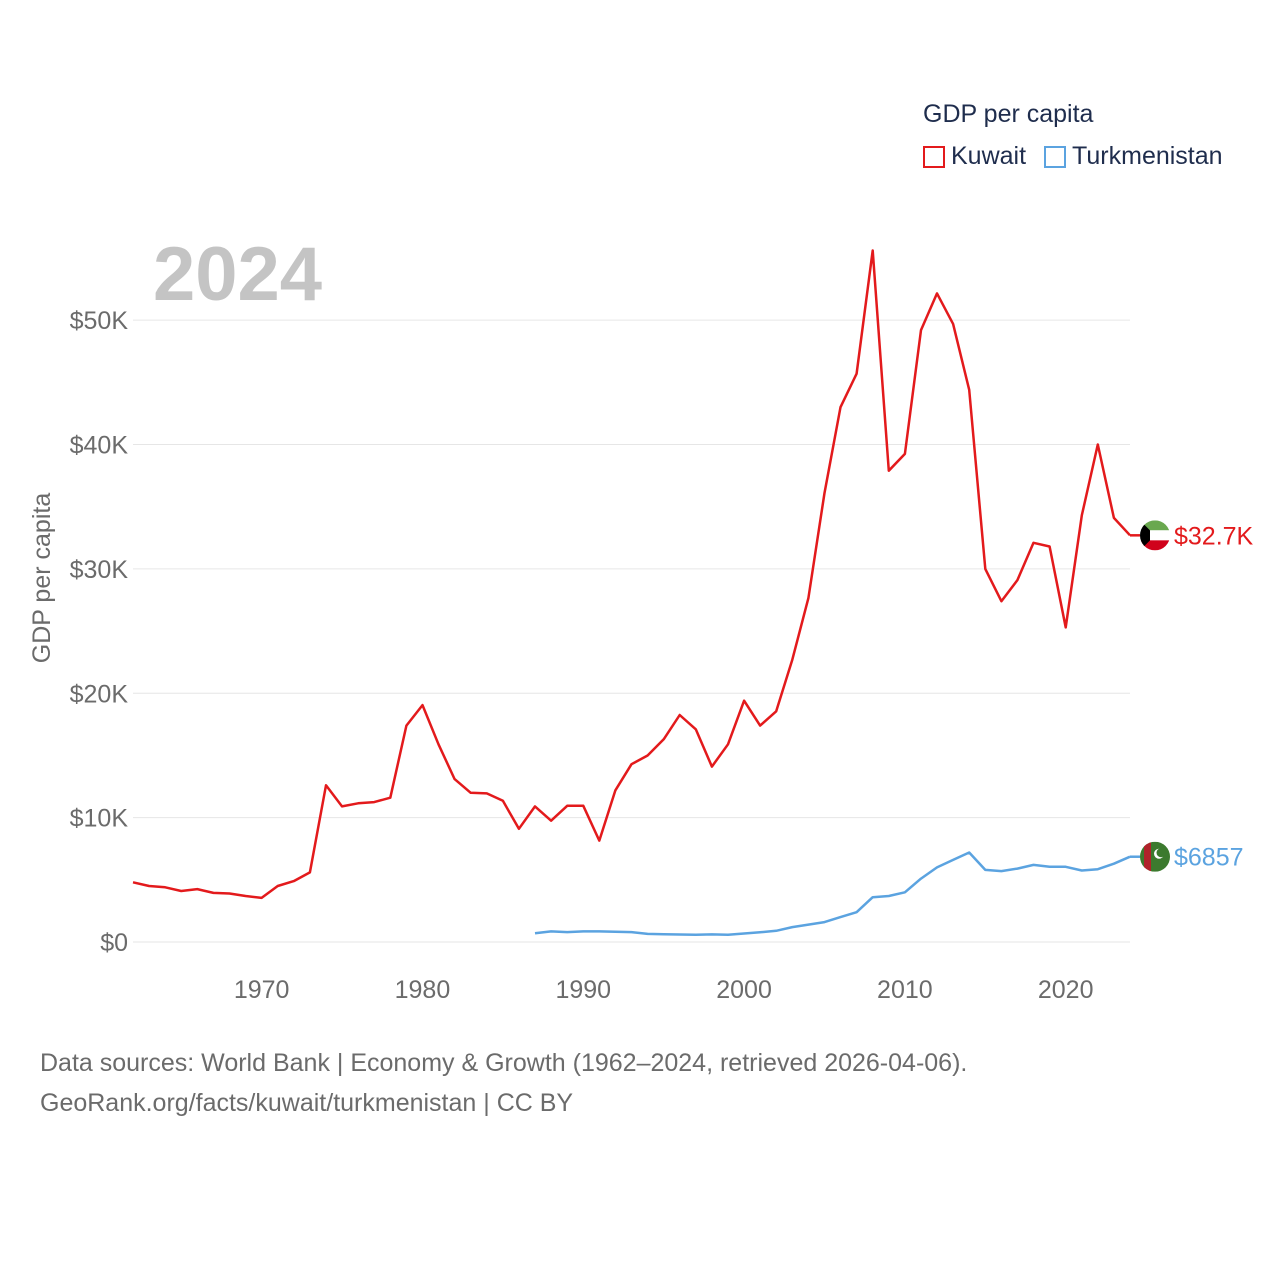  What do you see at coordinates (114, 943) in the screenshot?
I see `y-tick-label: $0` at bounding box center [114, 943].